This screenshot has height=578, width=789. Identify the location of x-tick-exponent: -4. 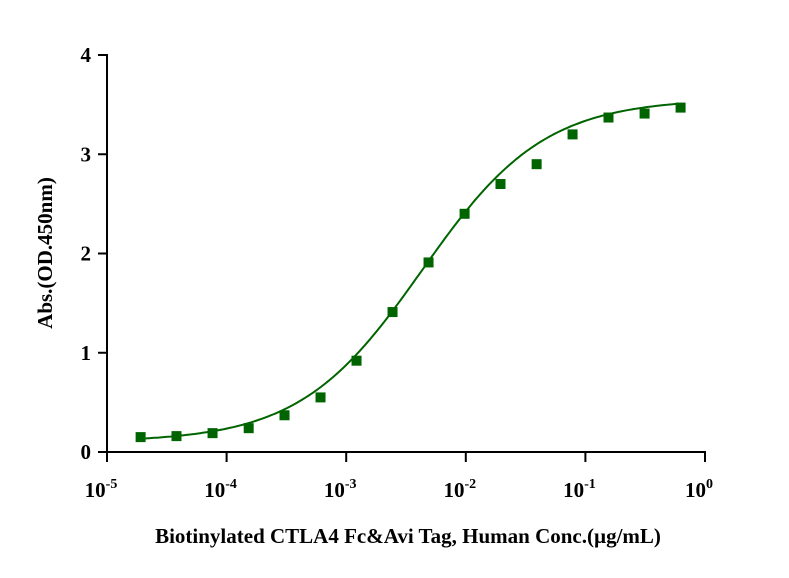
(231, 484).